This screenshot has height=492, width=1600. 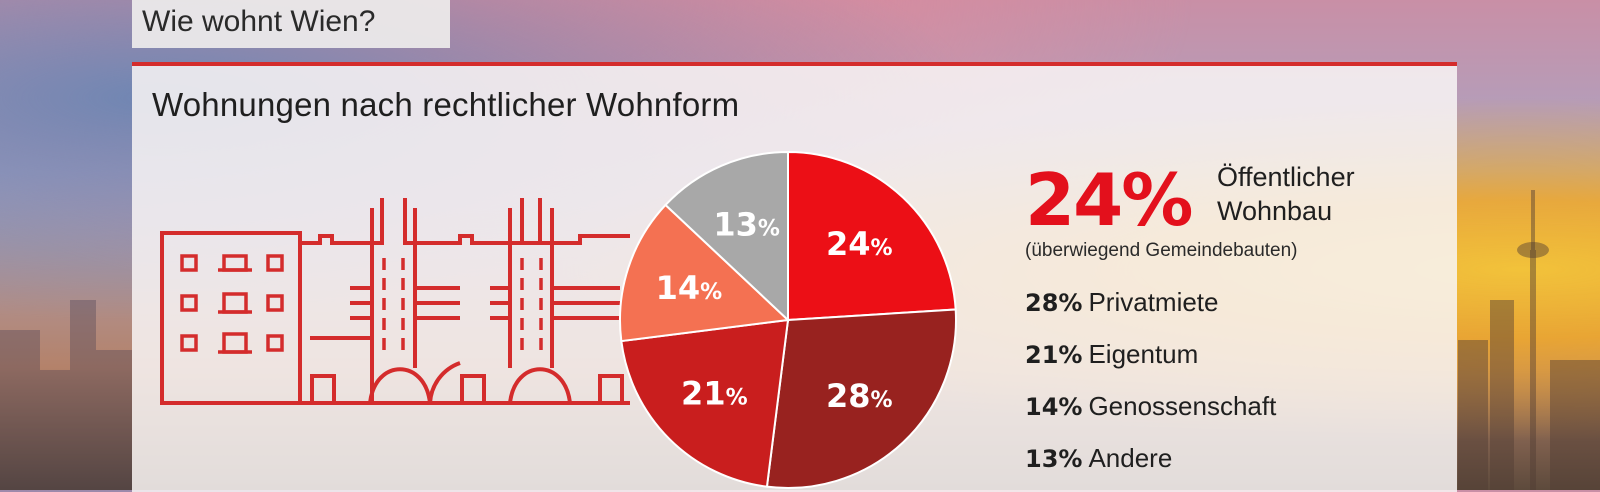 What do you see at coordinates (446, 104) in the screenshot?
I see `chart-subtitle: Wohnungen nach rechtlicher Wohnform` at bounding box center [446, 104].